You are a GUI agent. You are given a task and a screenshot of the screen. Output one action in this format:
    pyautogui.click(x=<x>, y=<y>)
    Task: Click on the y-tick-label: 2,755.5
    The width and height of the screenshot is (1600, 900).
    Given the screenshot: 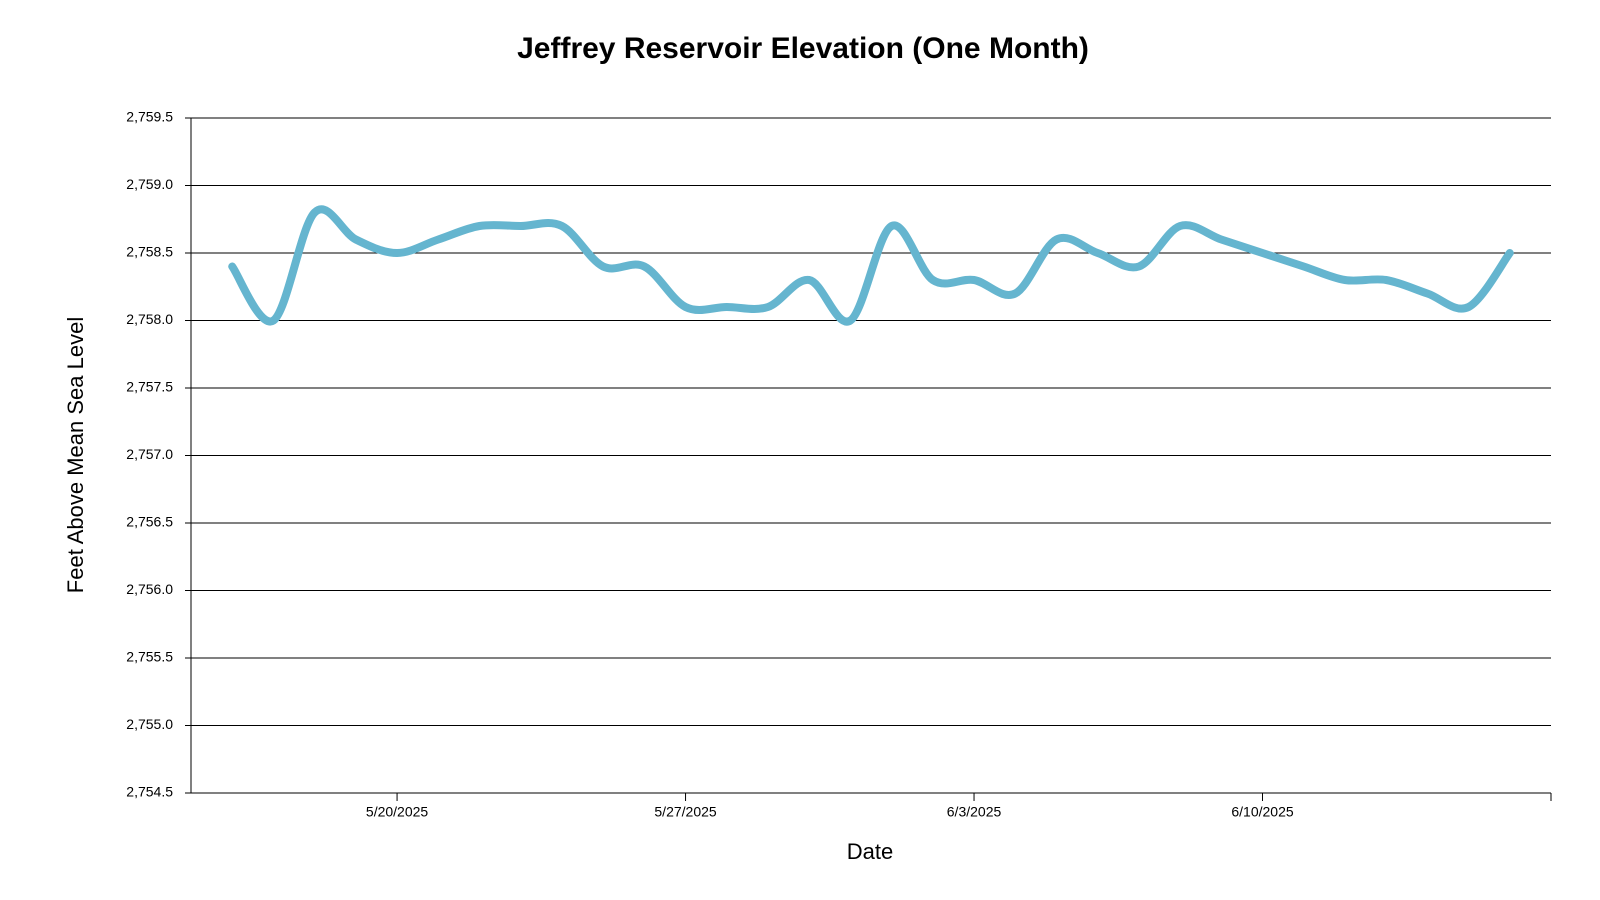 What is the action you would take?
    pyautogui.click(x=149, y=657)
    